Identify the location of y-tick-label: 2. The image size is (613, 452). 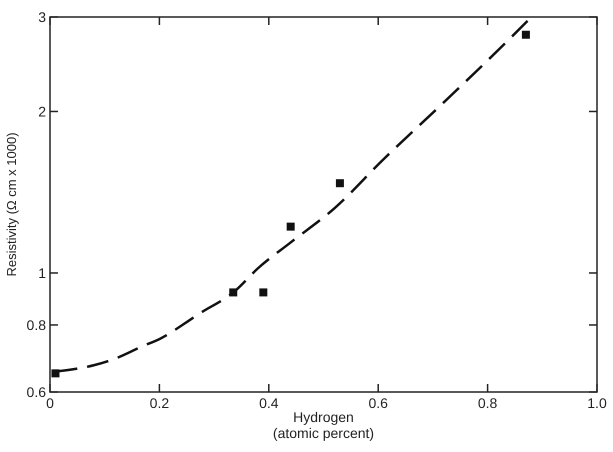
(42, 111).